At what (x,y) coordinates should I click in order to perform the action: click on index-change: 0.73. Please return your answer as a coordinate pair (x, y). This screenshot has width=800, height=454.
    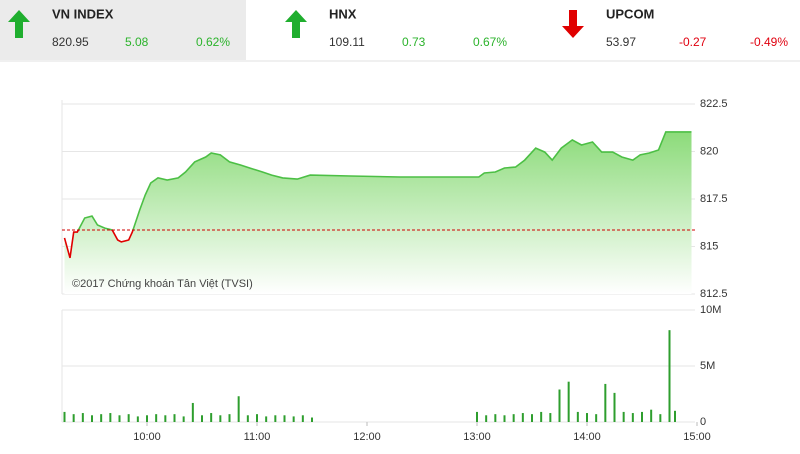
    Looking at the image, I should click on (414, 42).